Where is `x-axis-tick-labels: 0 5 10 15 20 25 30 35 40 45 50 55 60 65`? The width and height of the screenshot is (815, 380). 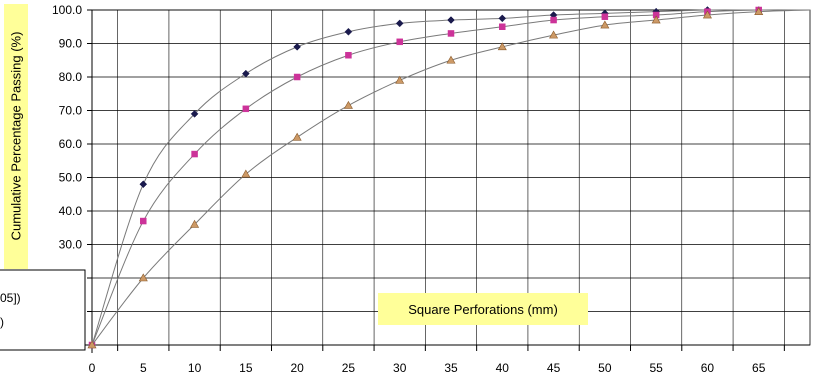 x-axis-tick-labels: 0 5 10 15 20 25 30 35 40 45 50 55 60 65 is located at coordinates (427, 368).